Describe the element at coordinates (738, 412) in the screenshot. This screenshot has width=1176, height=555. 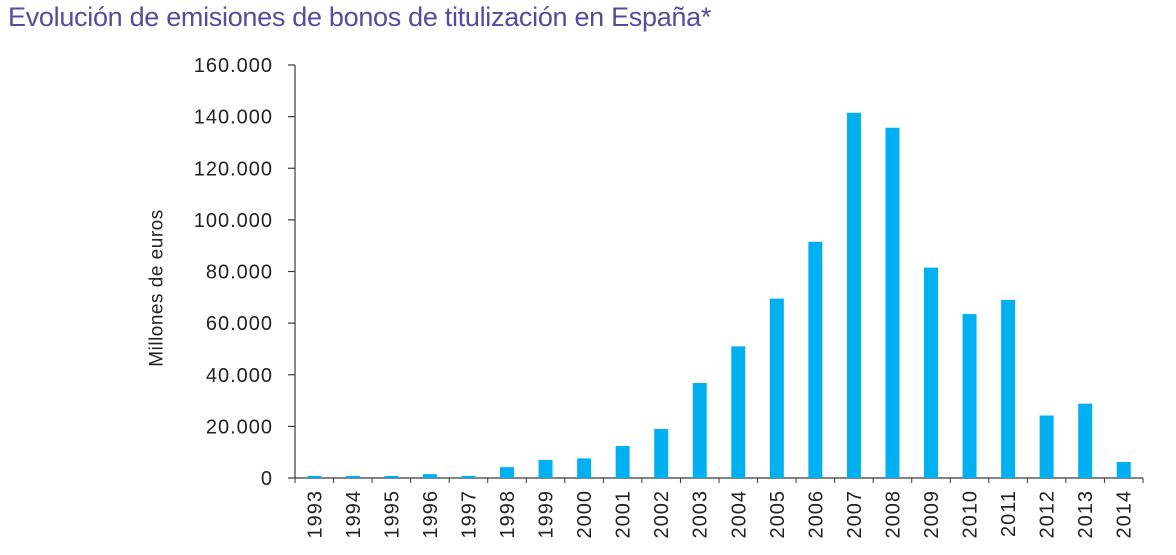
I see `bar-2004` at that location.